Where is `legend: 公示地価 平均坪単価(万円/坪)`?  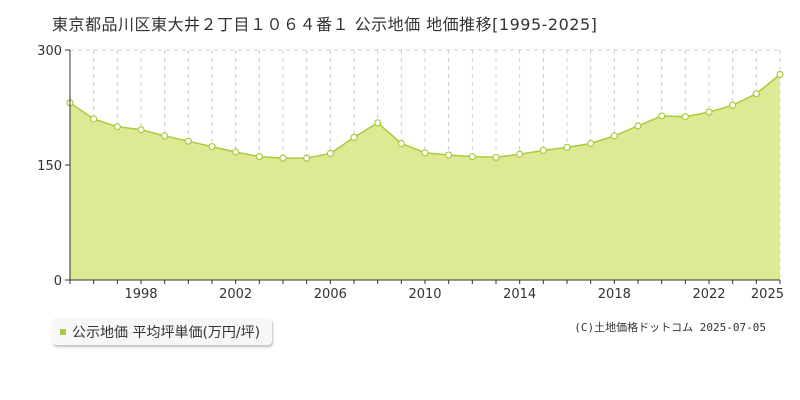 legend: 公示地価 平均坪単価(万円/坪) is located at coordinates (162, 331).